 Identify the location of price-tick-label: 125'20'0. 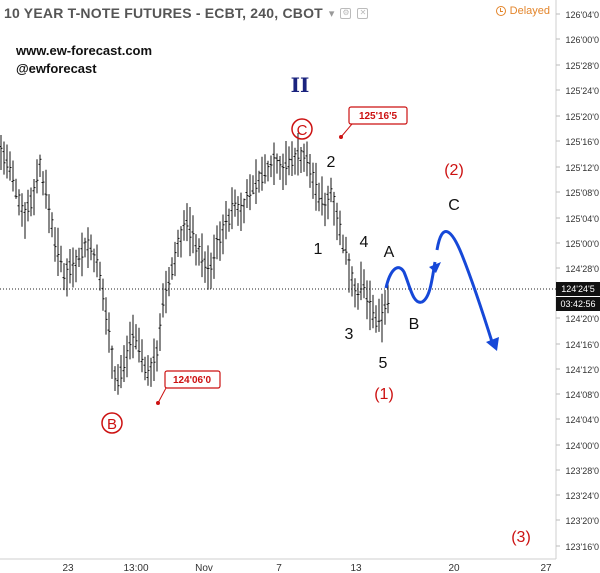
(582, 117).